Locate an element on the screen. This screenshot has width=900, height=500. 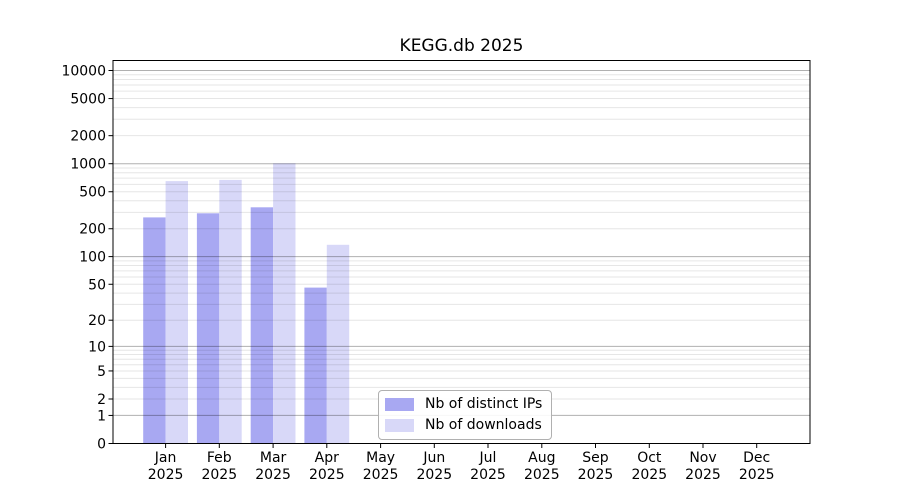
x-tick-label-month: Aug is located at coordinates (541, 458).